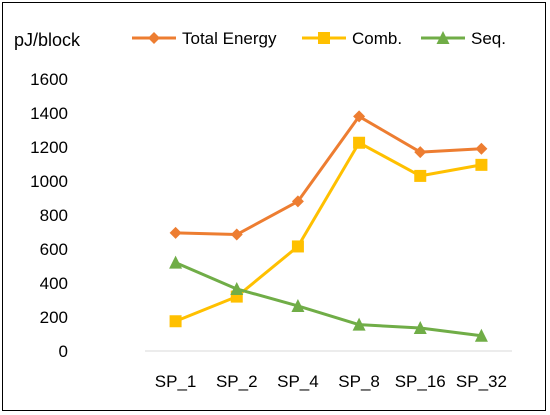 The width and height of the screenshot is (550, 415). I want to click on y-tick-label: 600, so click(54, 249).